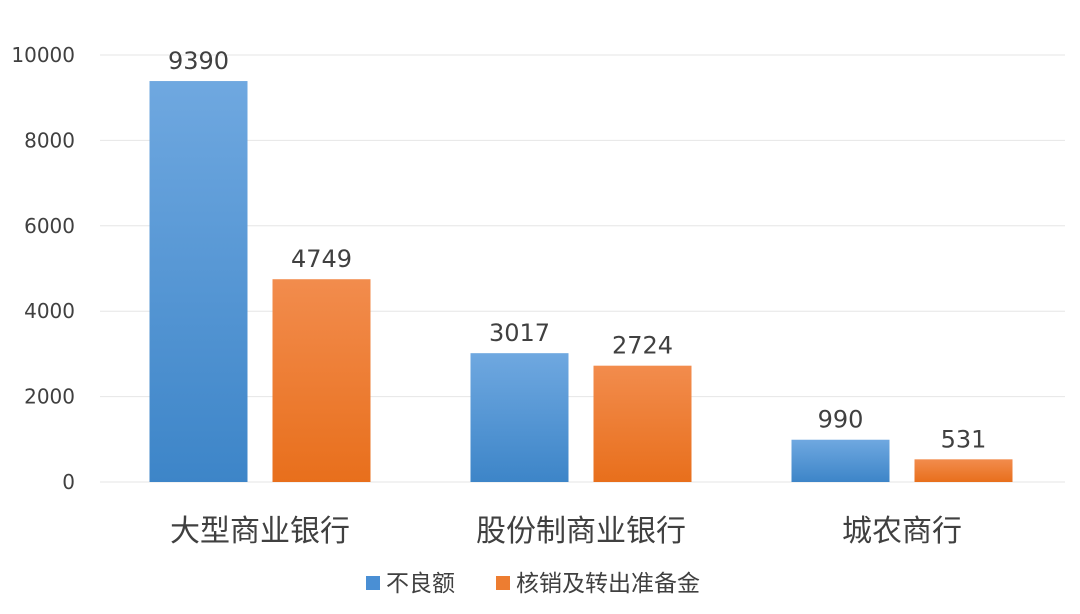  What do you see at coordinates (49, 226) in the screenshot?
I see `y-tick-label-6000: 6000` at bounding box center [49, 226].